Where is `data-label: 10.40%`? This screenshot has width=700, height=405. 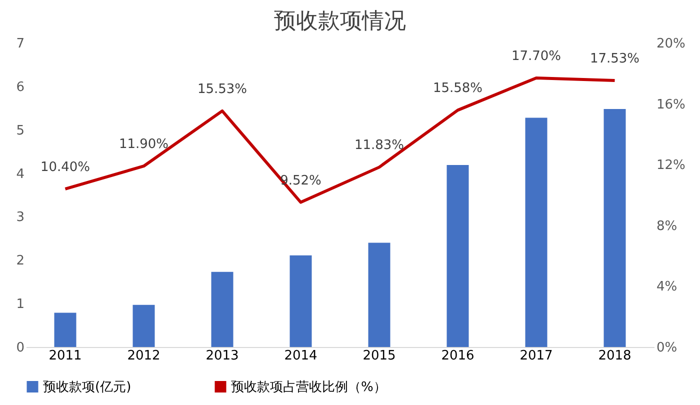
data-label: 10.40% is located at coordinates (65, 167).